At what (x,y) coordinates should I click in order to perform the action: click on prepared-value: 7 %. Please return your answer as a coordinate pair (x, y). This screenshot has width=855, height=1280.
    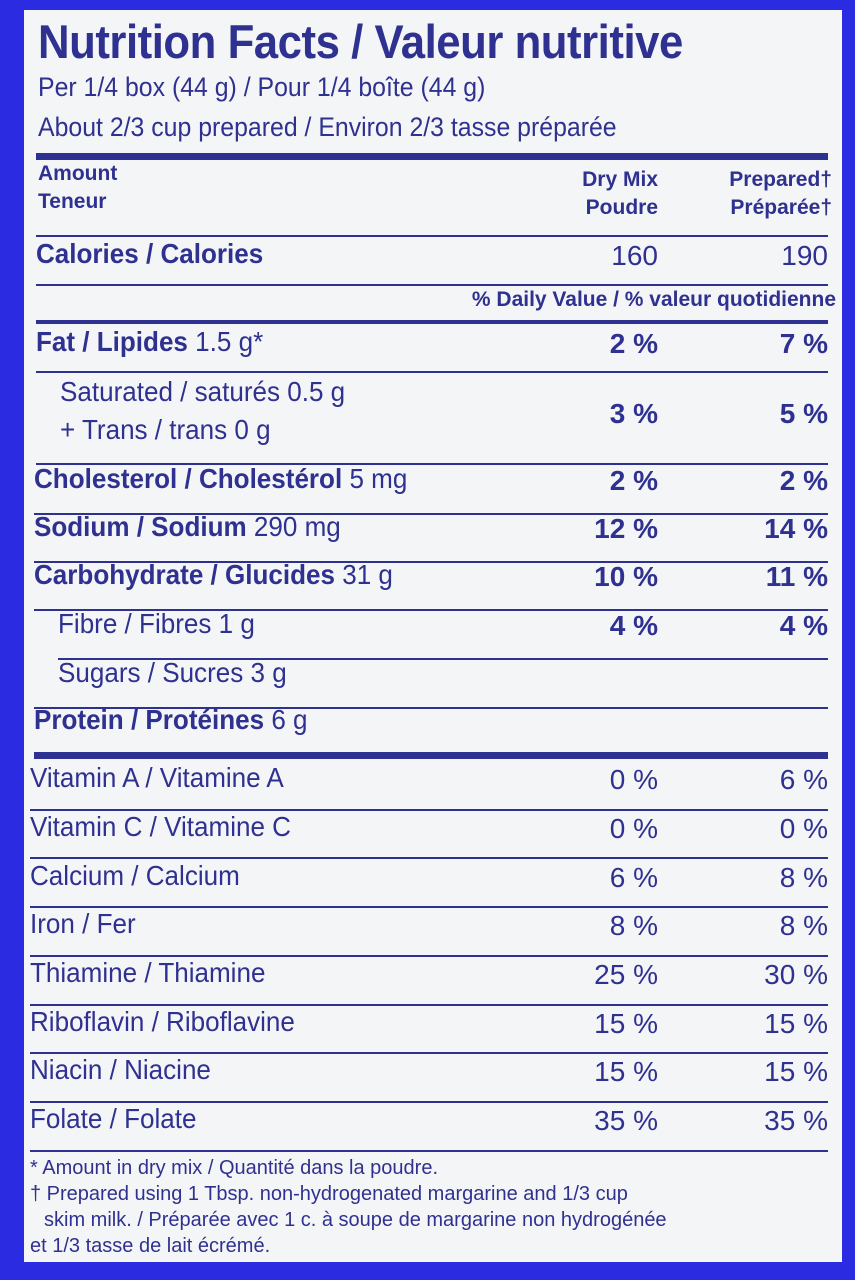
    Looking at the image, I should click on (803, 343).